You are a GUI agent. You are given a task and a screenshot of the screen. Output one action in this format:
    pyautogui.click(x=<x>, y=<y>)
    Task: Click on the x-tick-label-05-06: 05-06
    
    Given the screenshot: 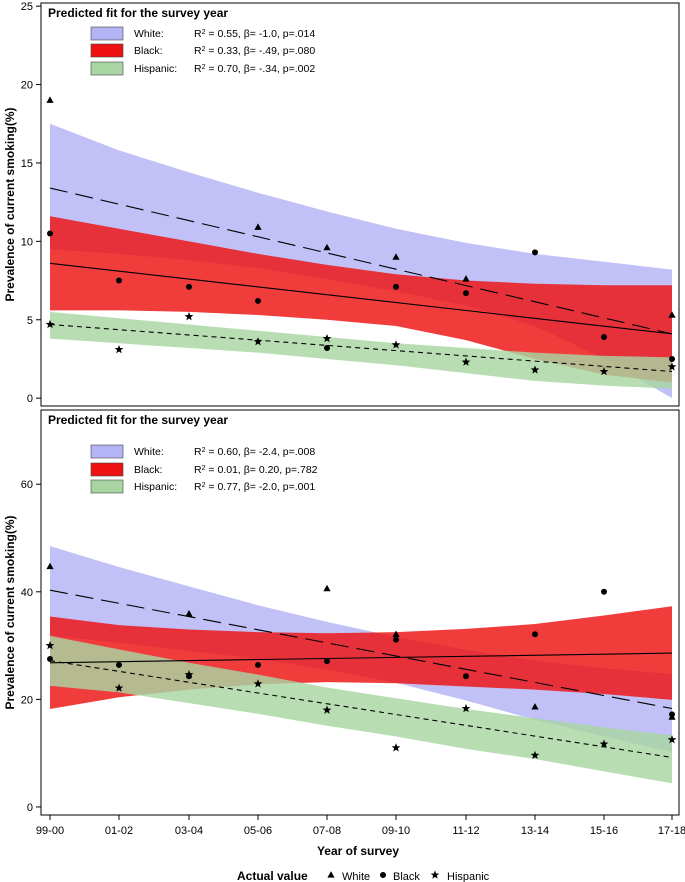 What is the action you would take?
    pyautogui.click(x=258, y=831)
    